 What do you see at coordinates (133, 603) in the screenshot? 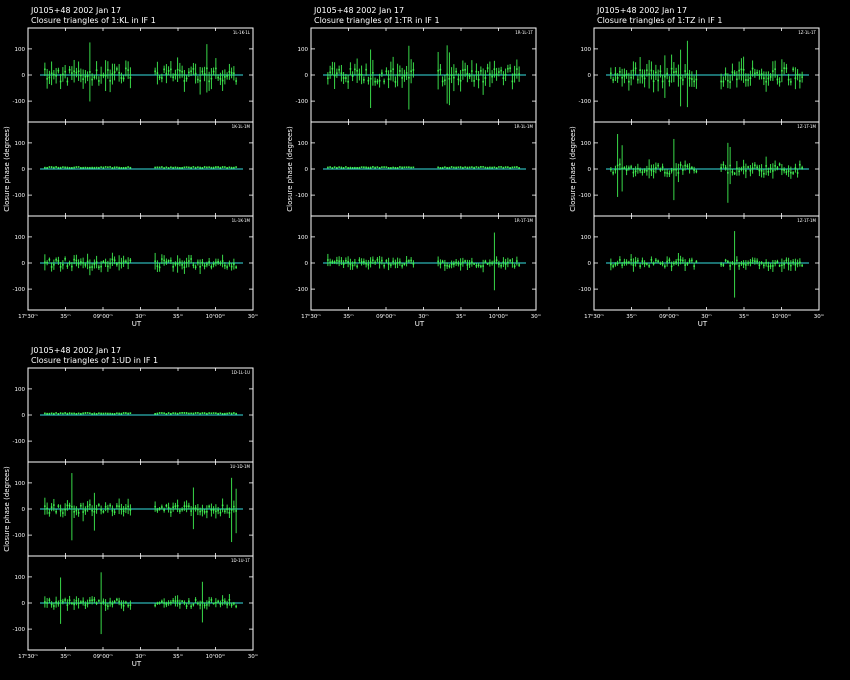
I see `triangle-panel: 100 0 -100 1D-1U-1T` at bounding box center [133, 603].